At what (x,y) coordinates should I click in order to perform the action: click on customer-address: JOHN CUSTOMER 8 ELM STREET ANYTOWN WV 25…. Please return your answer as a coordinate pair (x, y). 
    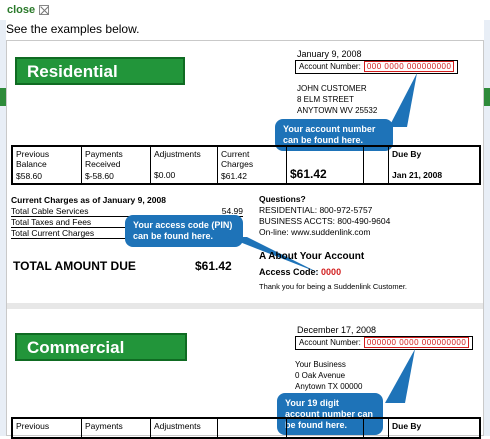
    Looking at the image, I should click on (337, 99).